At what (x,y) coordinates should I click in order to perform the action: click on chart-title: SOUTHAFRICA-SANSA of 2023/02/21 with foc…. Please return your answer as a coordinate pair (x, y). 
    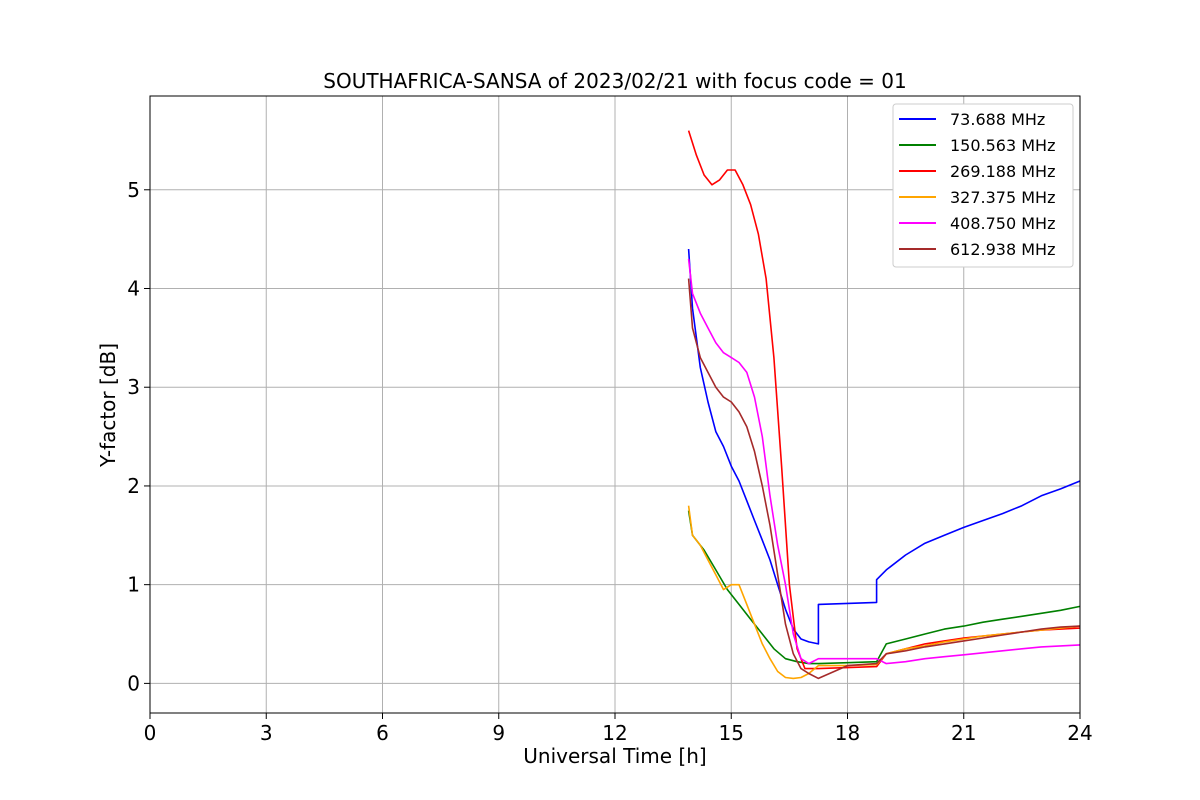
    Looking at the image, I should click on (615, 81).